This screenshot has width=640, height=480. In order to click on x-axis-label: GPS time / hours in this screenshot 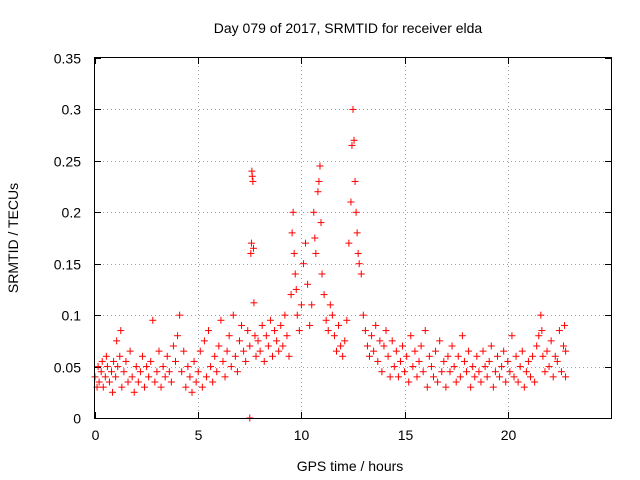, I will do `click(350, 466)`.